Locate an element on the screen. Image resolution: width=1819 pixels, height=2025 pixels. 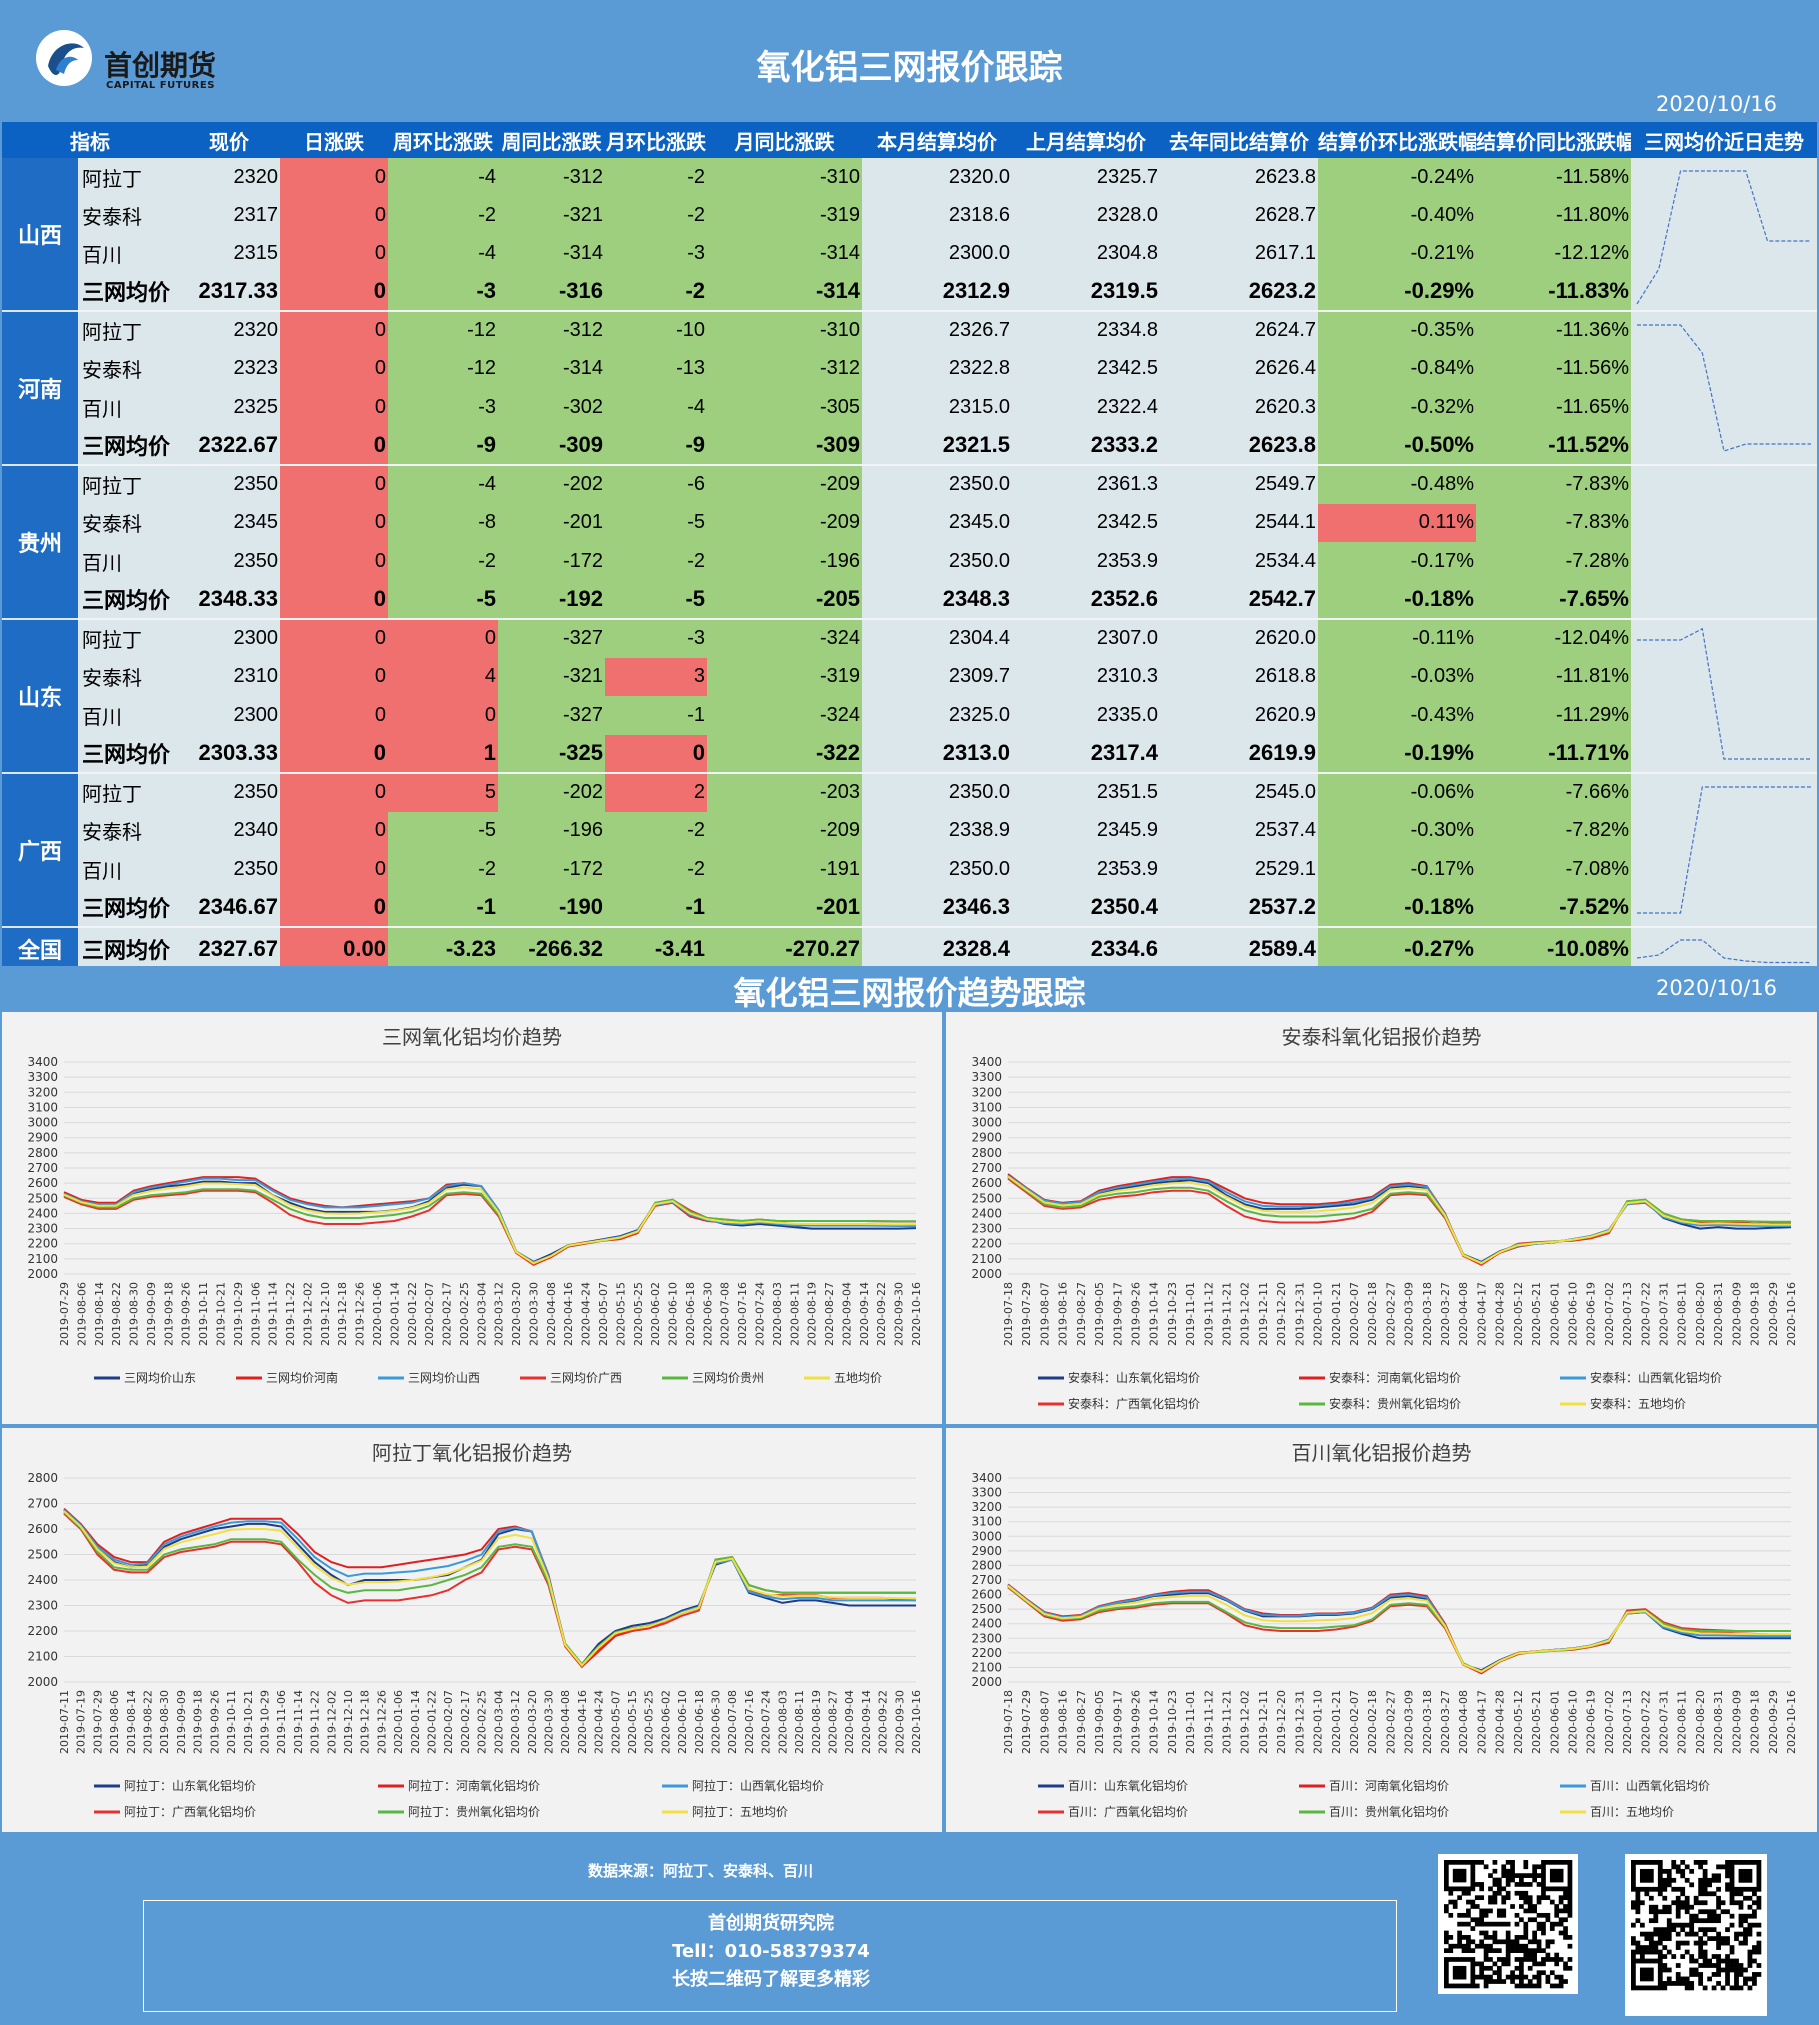
x-tick-label: 2020-02-07 is located at coordinates (429, 1314).